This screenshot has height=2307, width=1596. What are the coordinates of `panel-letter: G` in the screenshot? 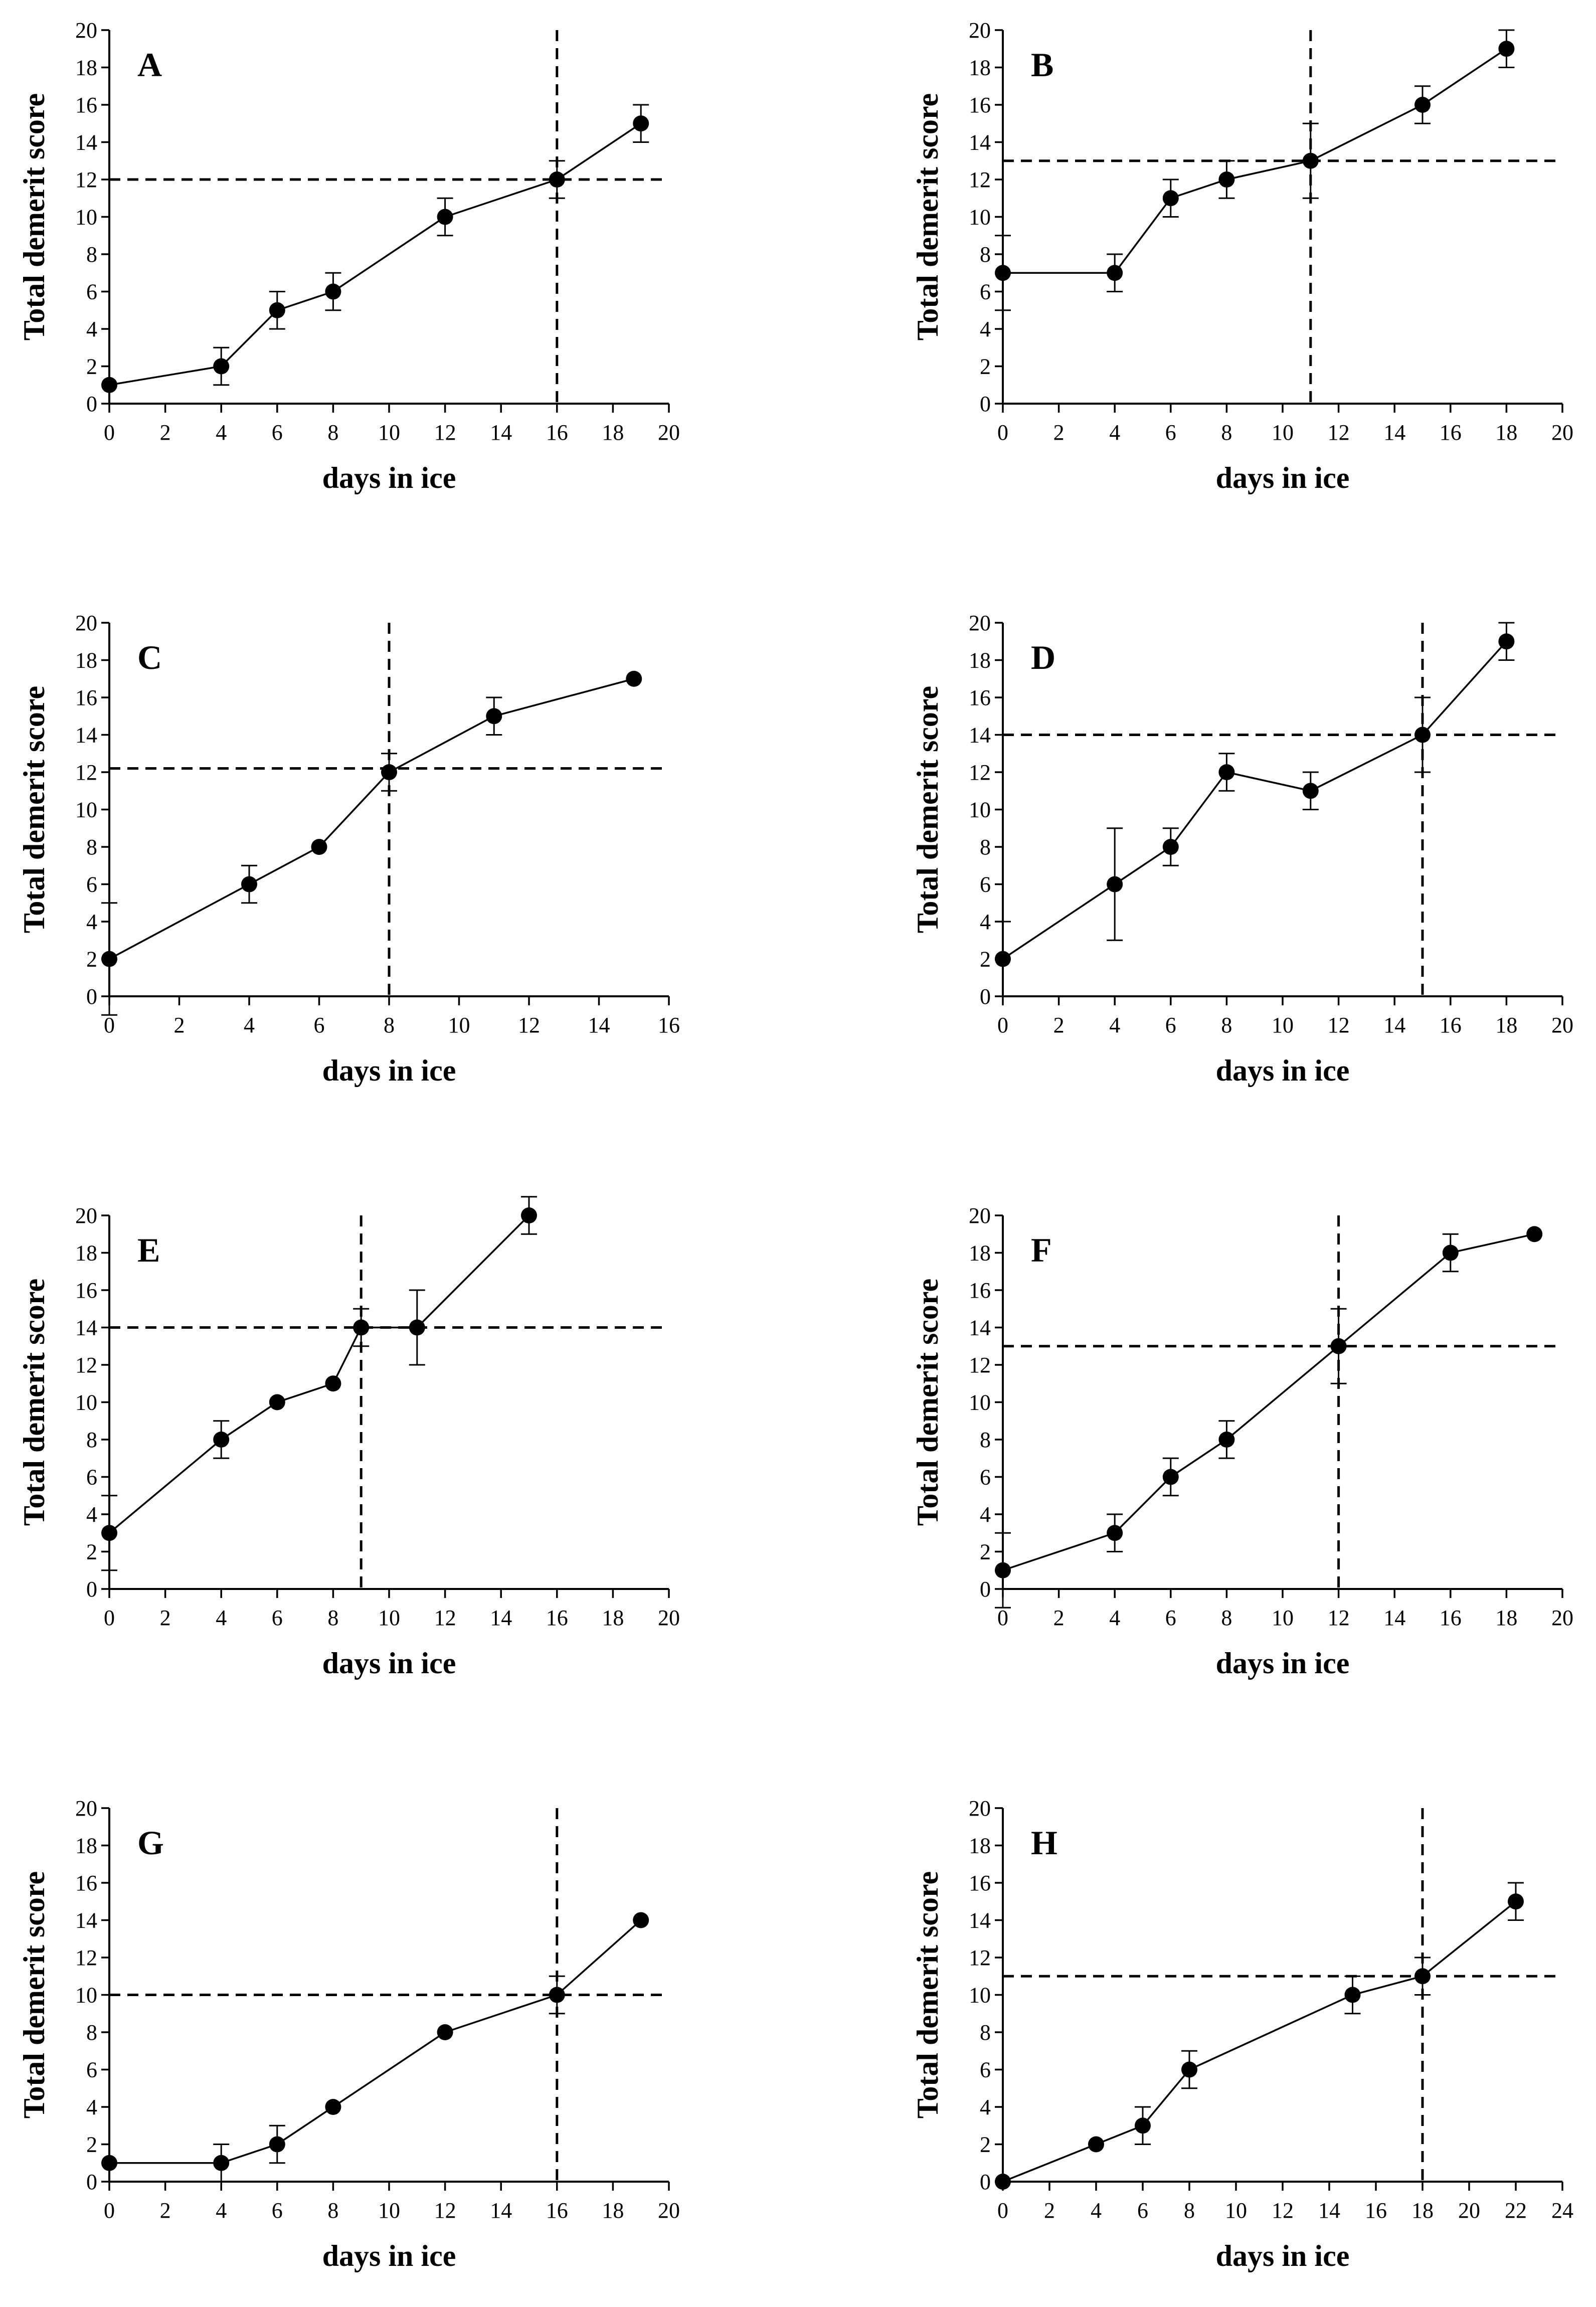 It's located at (150, 1843).